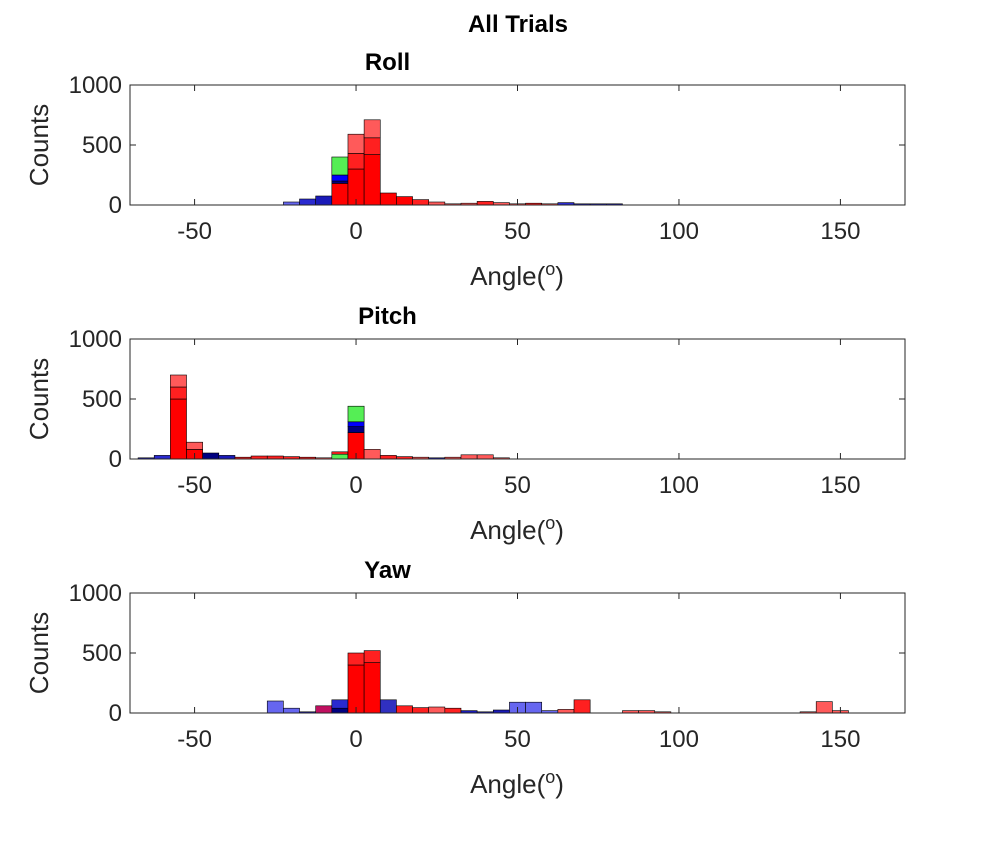 This screenshot has height=850, width=1000. What do you see at coordinates (679, 485) in the screenshot?
I see `pitch-xtick-label: 100` at bounding box center [679, 485].